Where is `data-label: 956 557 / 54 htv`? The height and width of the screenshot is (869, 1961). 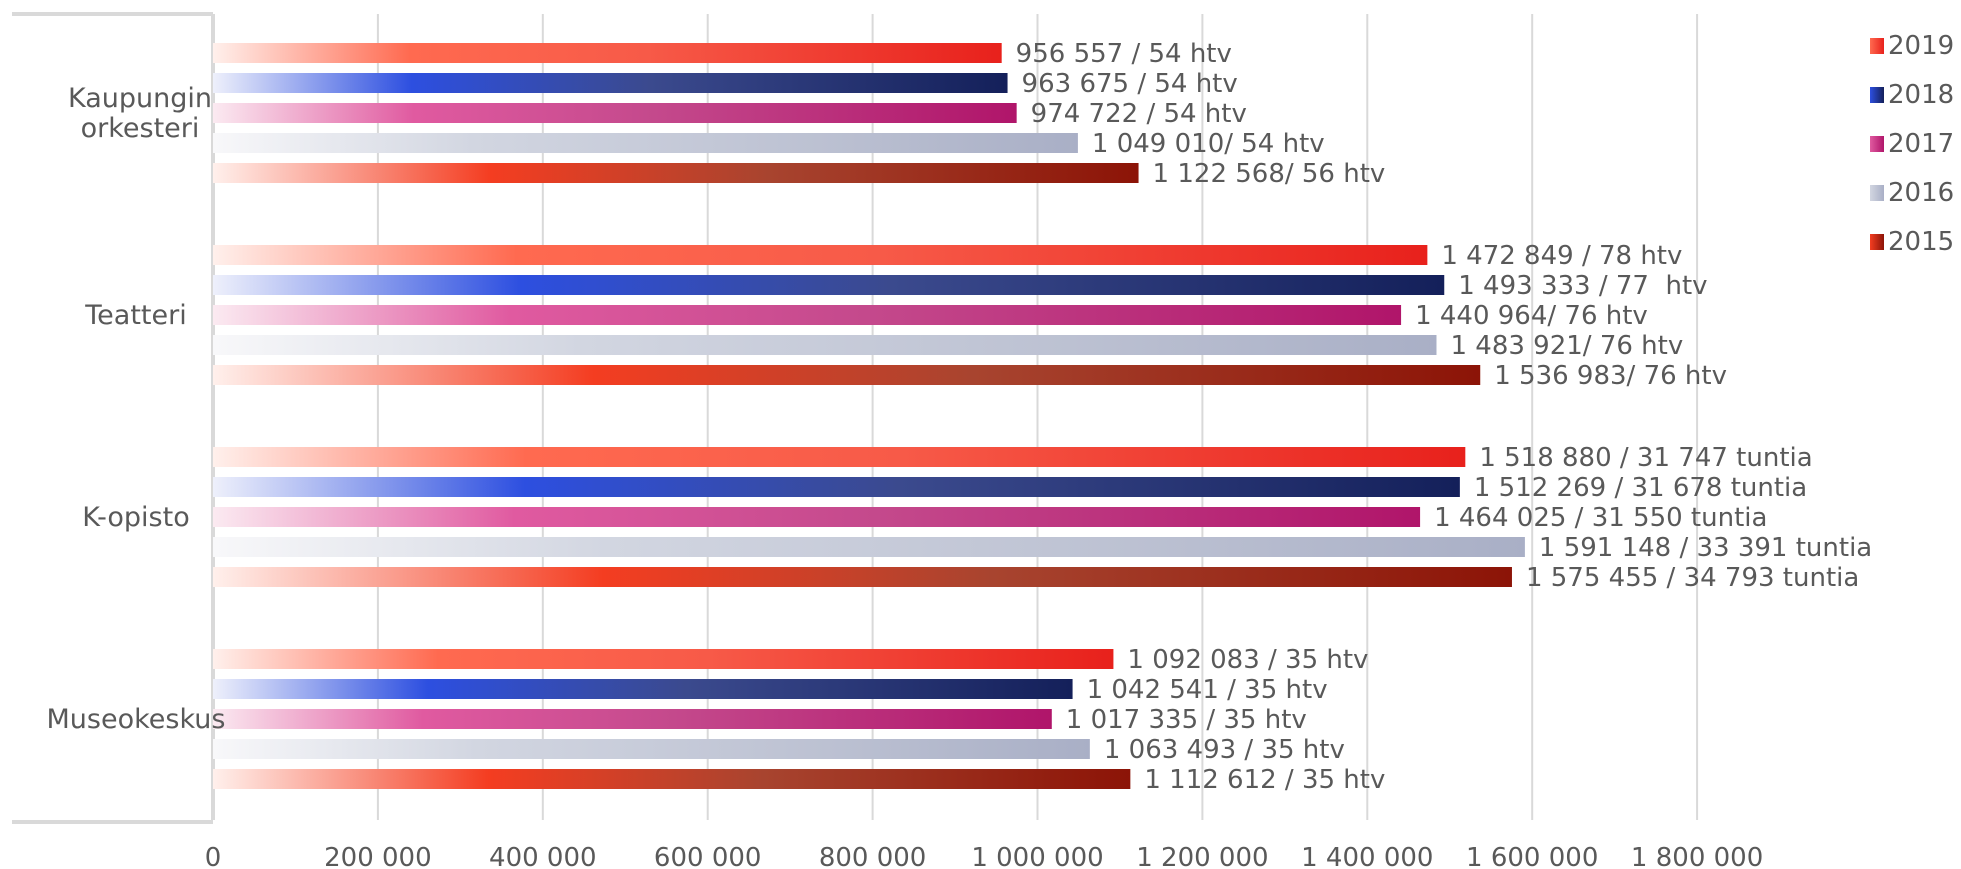 data-label: 956 557 / 54 htv is located at coordinates (1124, 54).